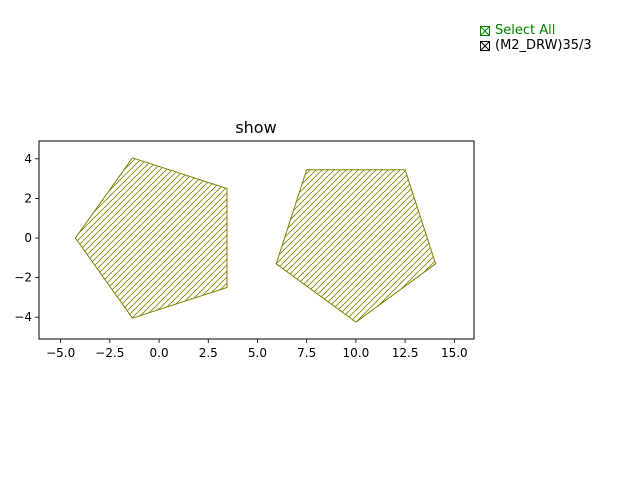 The height and width of the screenshot is (480, 640). What do you see at coordinates (356, 353) in the screenshot?
I see `x-tick-label: 10.0` at bounding box center [356, 353].